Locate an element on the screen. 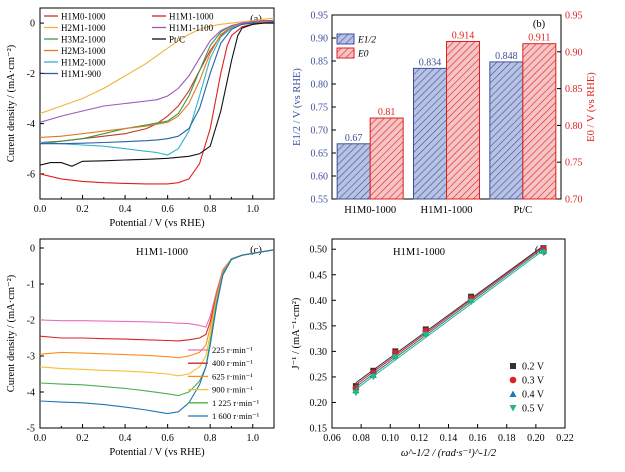 The image size is (625, 472). y-right-axis-label: E0 / V (vs RHE) is located at coordinates (591, 107).